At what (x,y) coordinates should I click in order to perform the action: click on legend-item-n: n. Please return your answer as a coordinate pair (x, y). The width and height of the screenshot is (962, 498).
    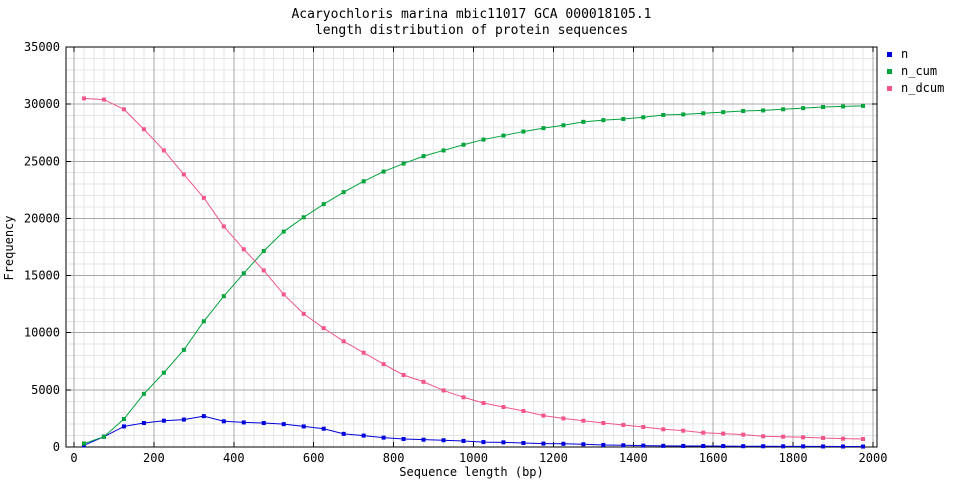
    Looking at the image, I should click on (912, 54).